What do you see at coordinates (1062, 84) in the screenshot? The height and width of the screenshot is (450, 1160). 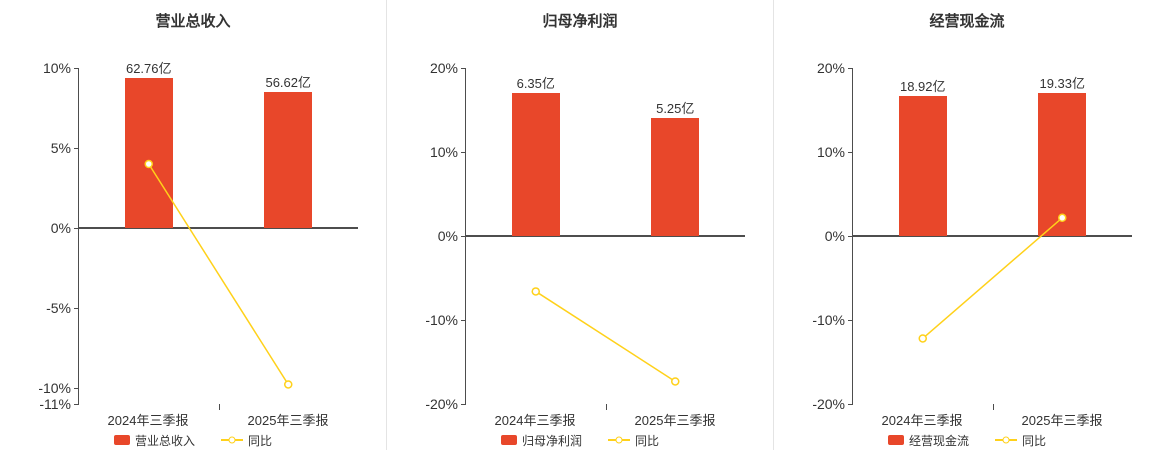 I see `bar-value-label: 19.33亿` at bounding box center [1062, 84].